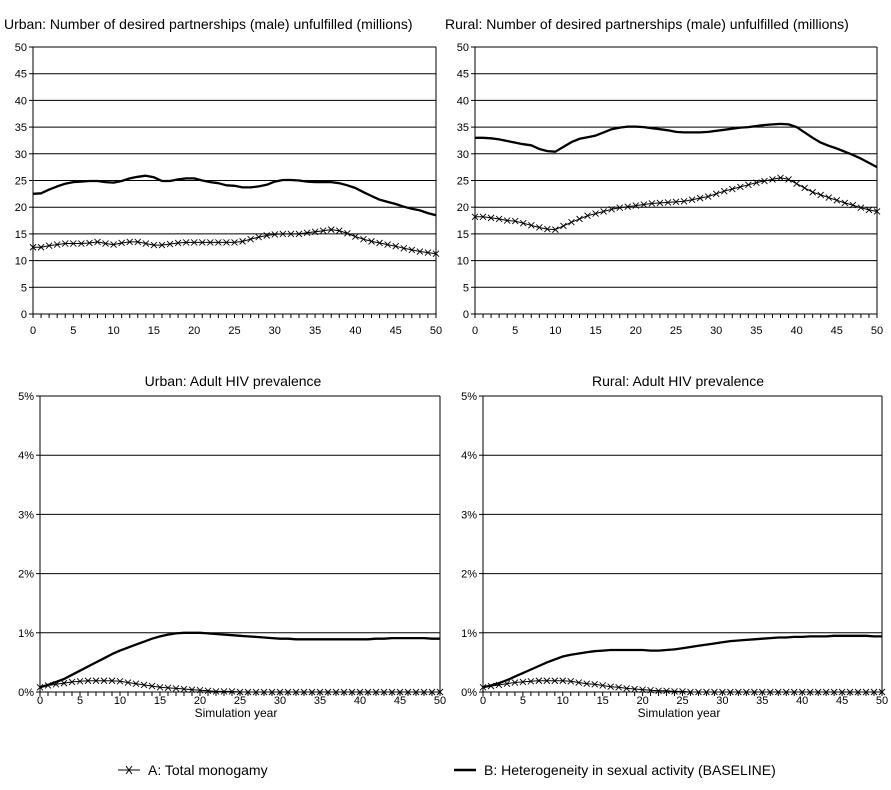 This screenshot has width=891, height=790. Describe the element at coordinates (21, 101) in the screenshot. I see `y-tick-label: 40` at that location.